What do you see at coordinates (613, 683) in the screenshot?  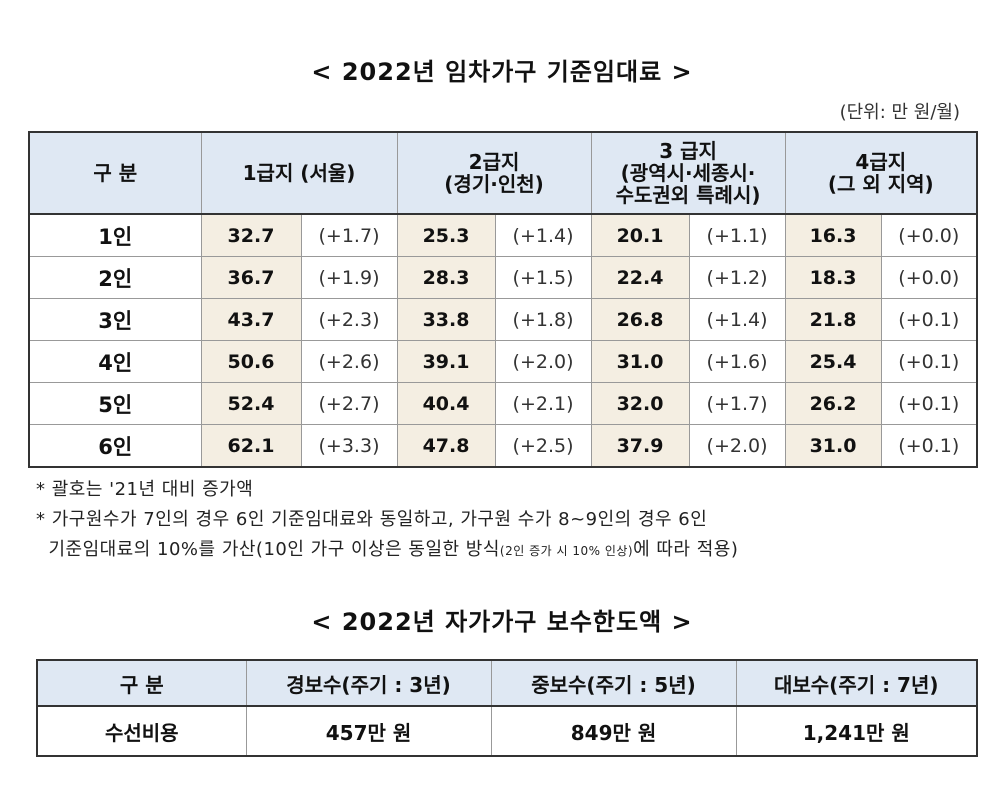 I see `header-cell: 중보수(주기 : 5년)` at bounding box center [613, 683].